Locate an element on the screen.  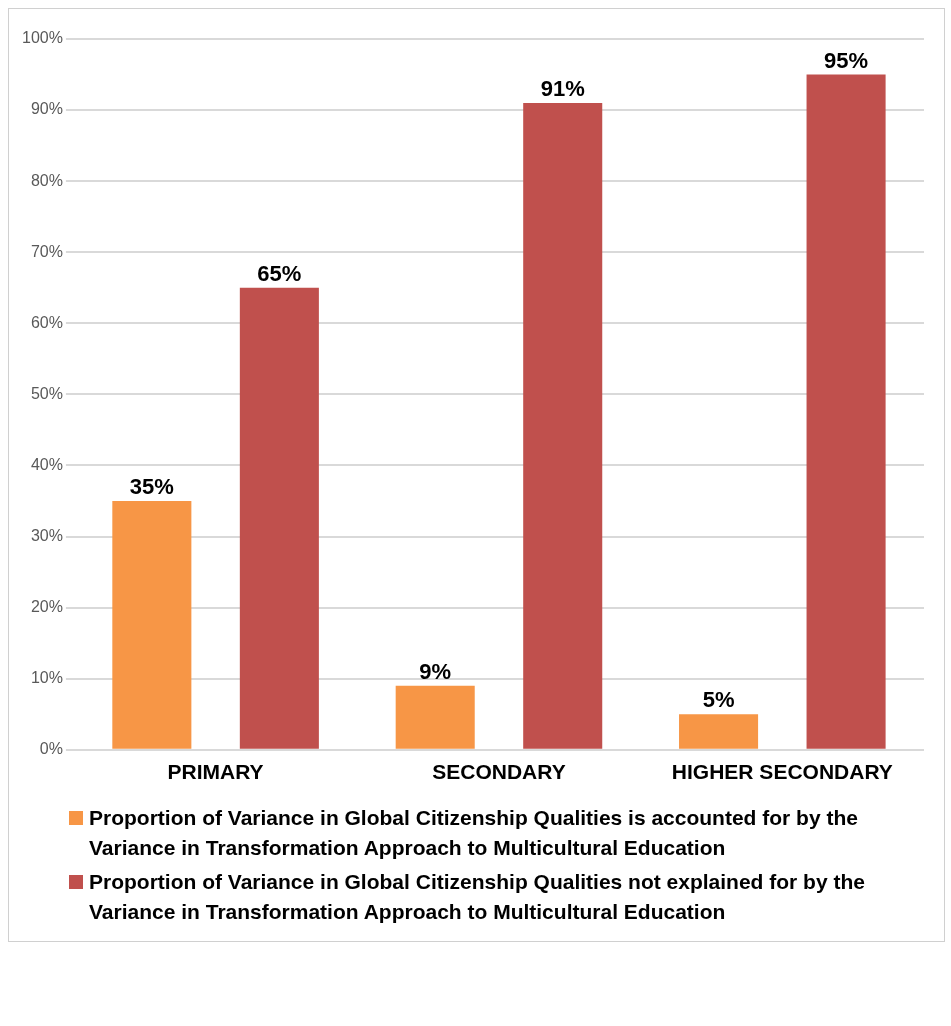
y-tick-label: 100% is located at coordinates (42, 38).